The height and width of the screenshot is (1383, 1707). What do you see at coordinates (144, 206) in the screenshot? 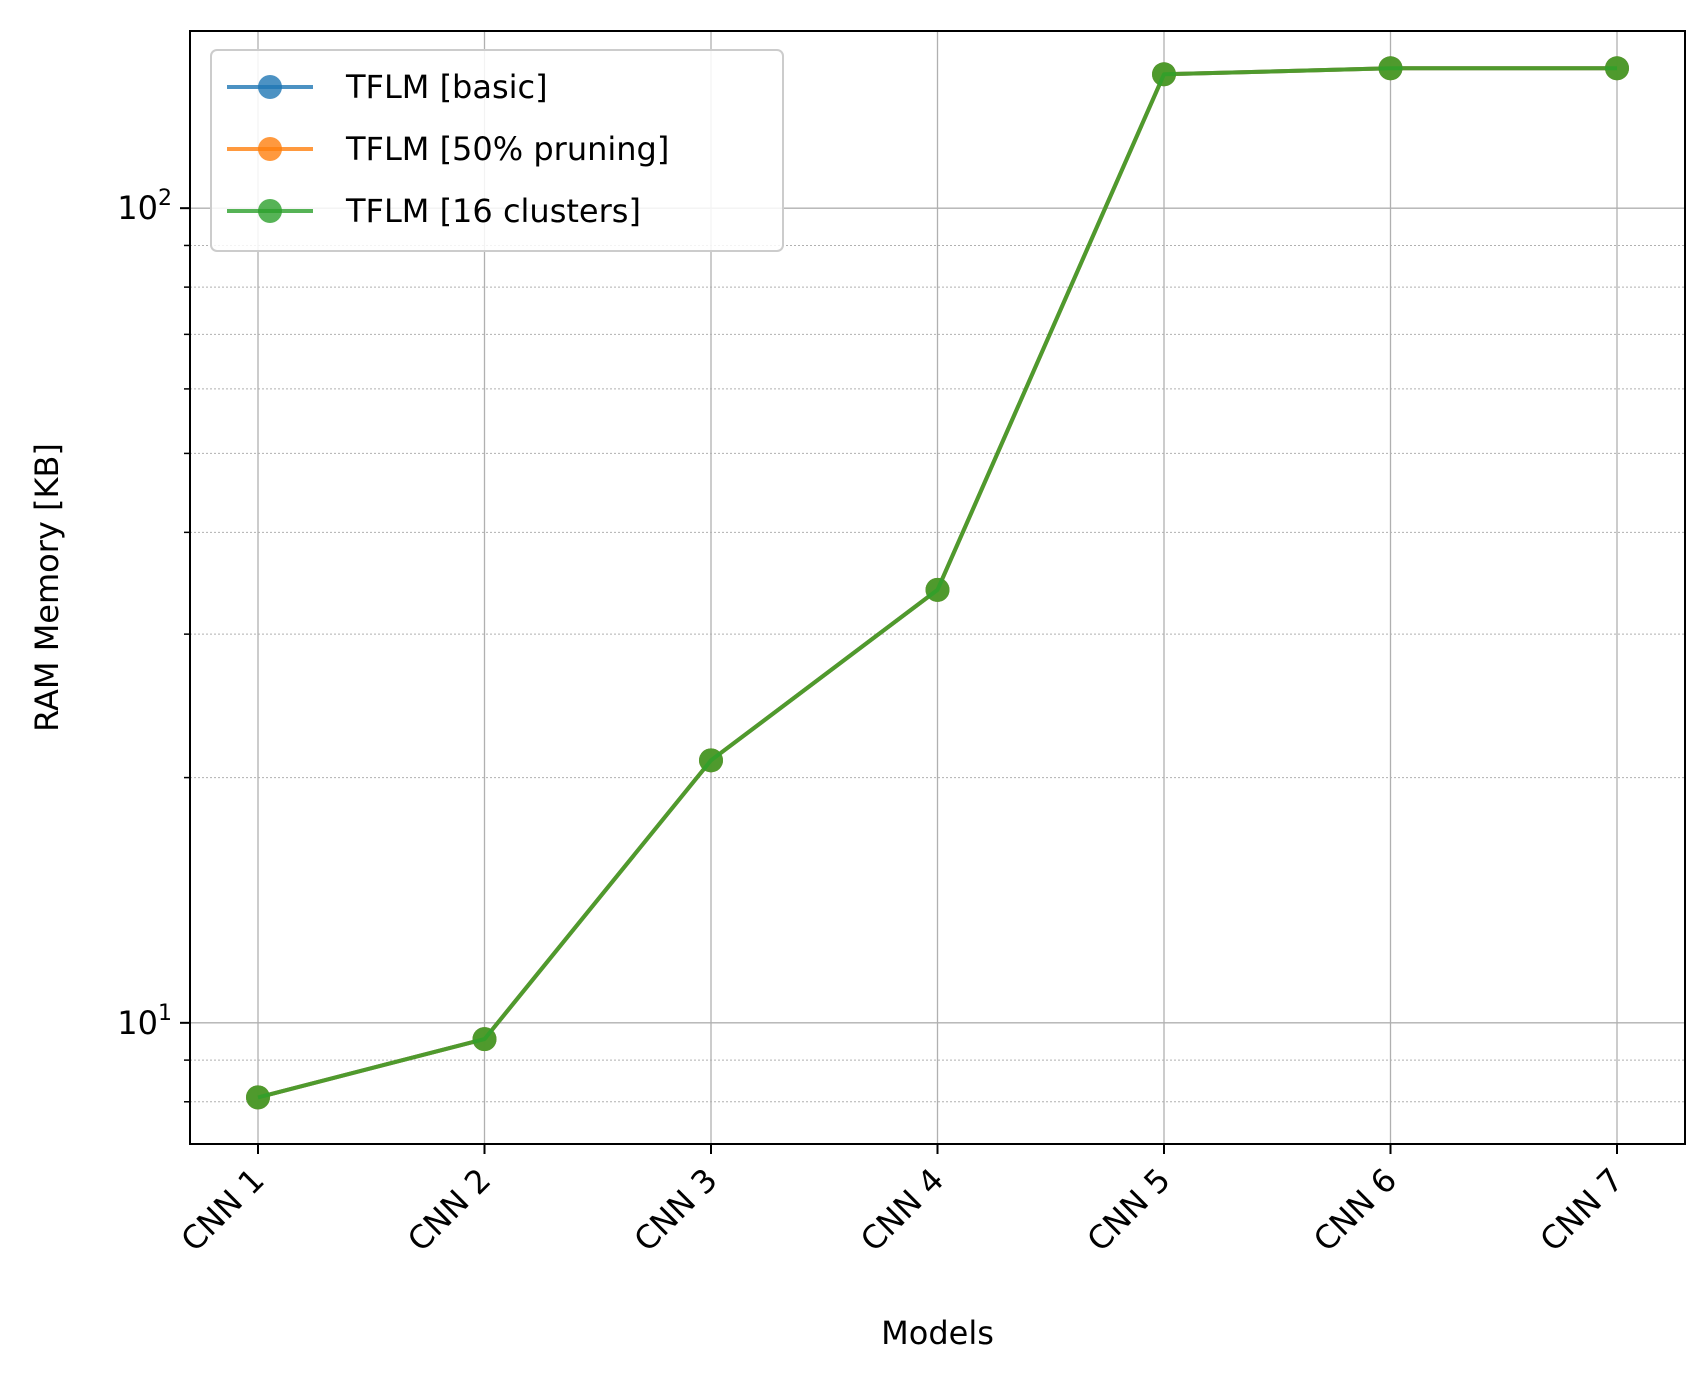
I see `y-tick-label: 102` at bounding box center [144, 206].